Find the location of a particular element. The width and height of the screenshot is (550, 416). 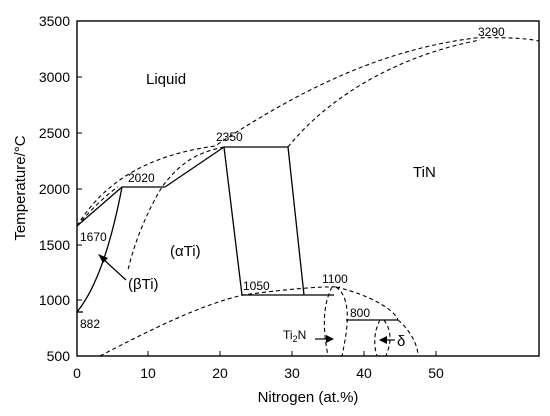

point-label-1100: 1100 is located at coordinates (335, 279).